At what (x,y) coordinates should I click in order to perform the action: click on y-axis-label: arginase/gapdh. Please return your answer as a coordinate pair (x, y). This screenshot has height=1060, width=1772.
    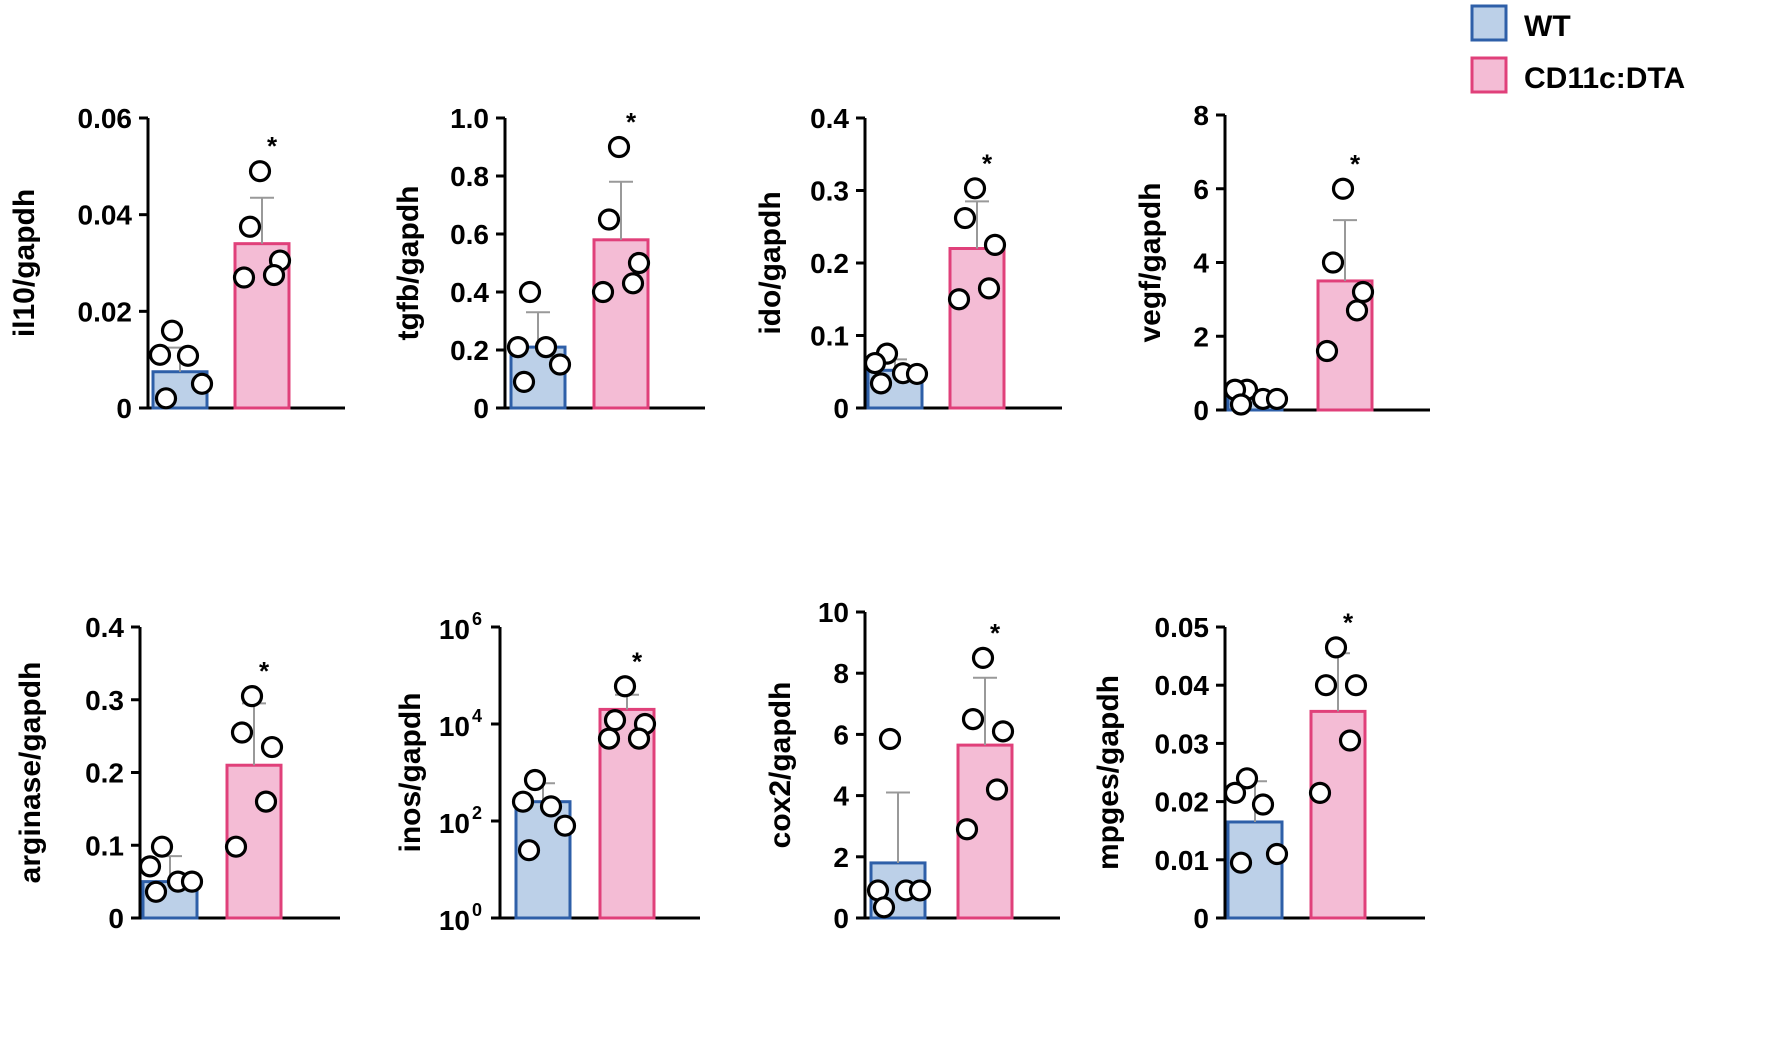
    Looking at the image, I should click on (30, 773).